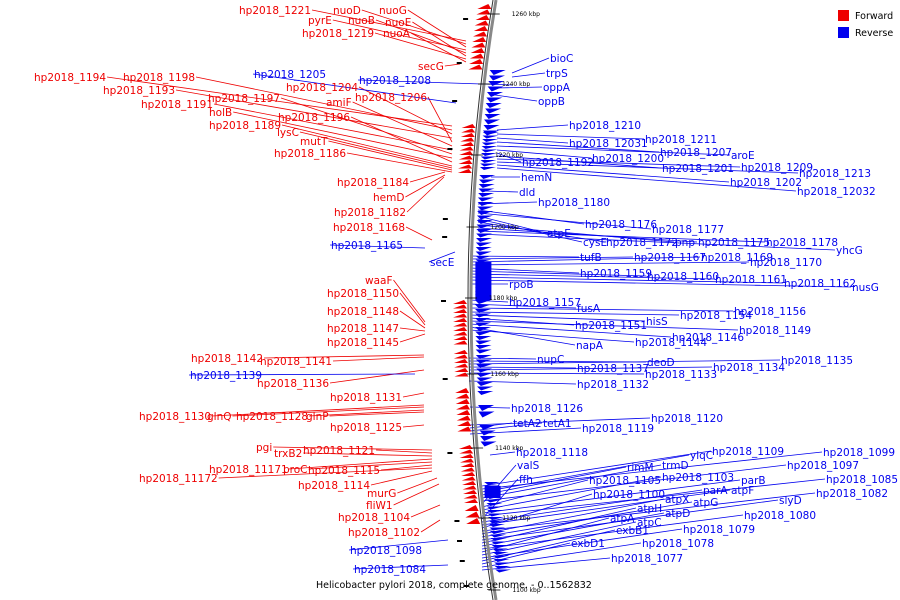 The height and width of the screenshot is (600, 900). I want to click on gene-label: fusA, so click(589, 309).